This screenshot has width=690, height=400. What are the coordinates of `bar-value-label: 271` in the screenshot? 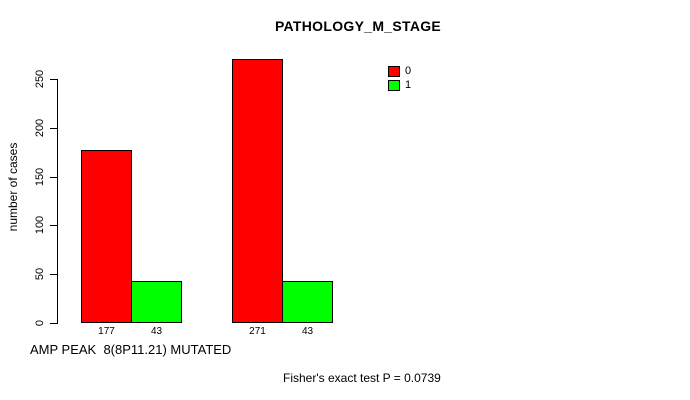 It's located at (257, 331).